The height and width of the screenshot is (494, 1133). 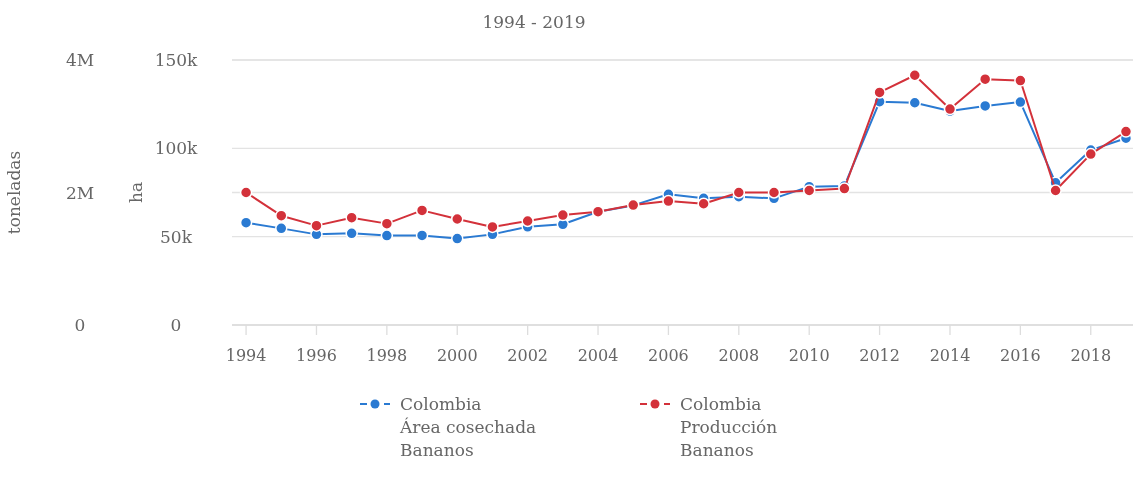 I want to click on chart-title: 1994 - 2019, so click(x=534, y=22).